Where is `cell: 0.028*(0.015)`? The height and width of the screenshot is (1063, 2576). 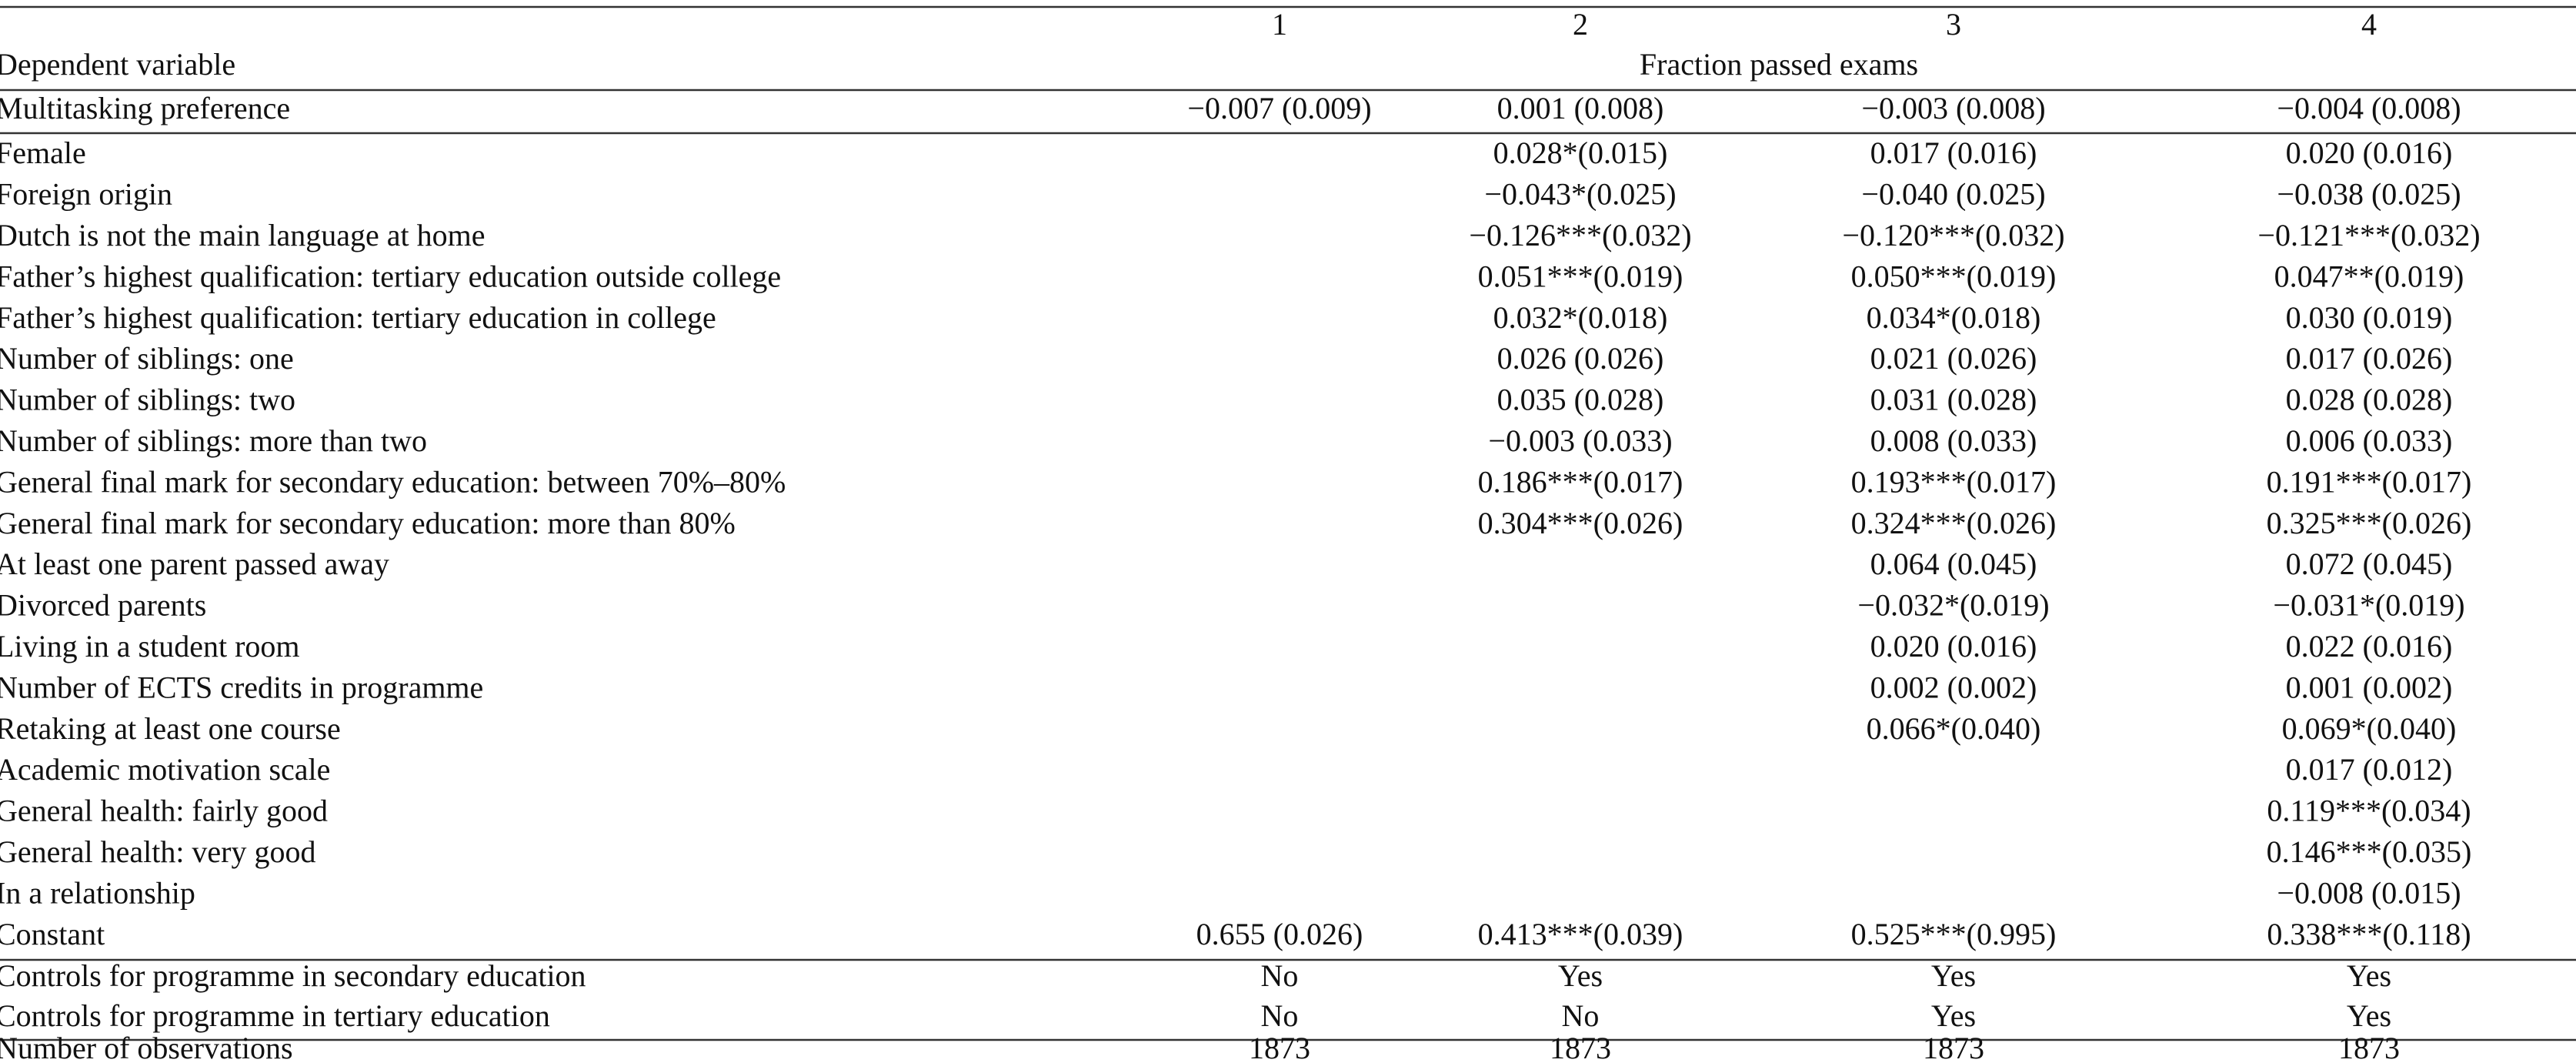 cell: 0.028*(0.015) is located at coordinates (1580, 152).